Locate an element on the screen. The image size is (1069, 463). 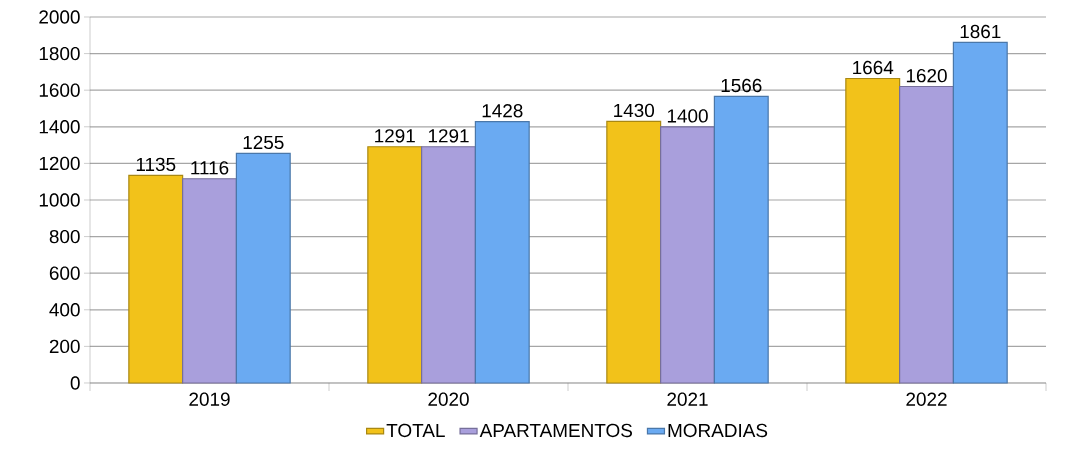
y-tick-label: 1400 is located at coordinates (59, 127).